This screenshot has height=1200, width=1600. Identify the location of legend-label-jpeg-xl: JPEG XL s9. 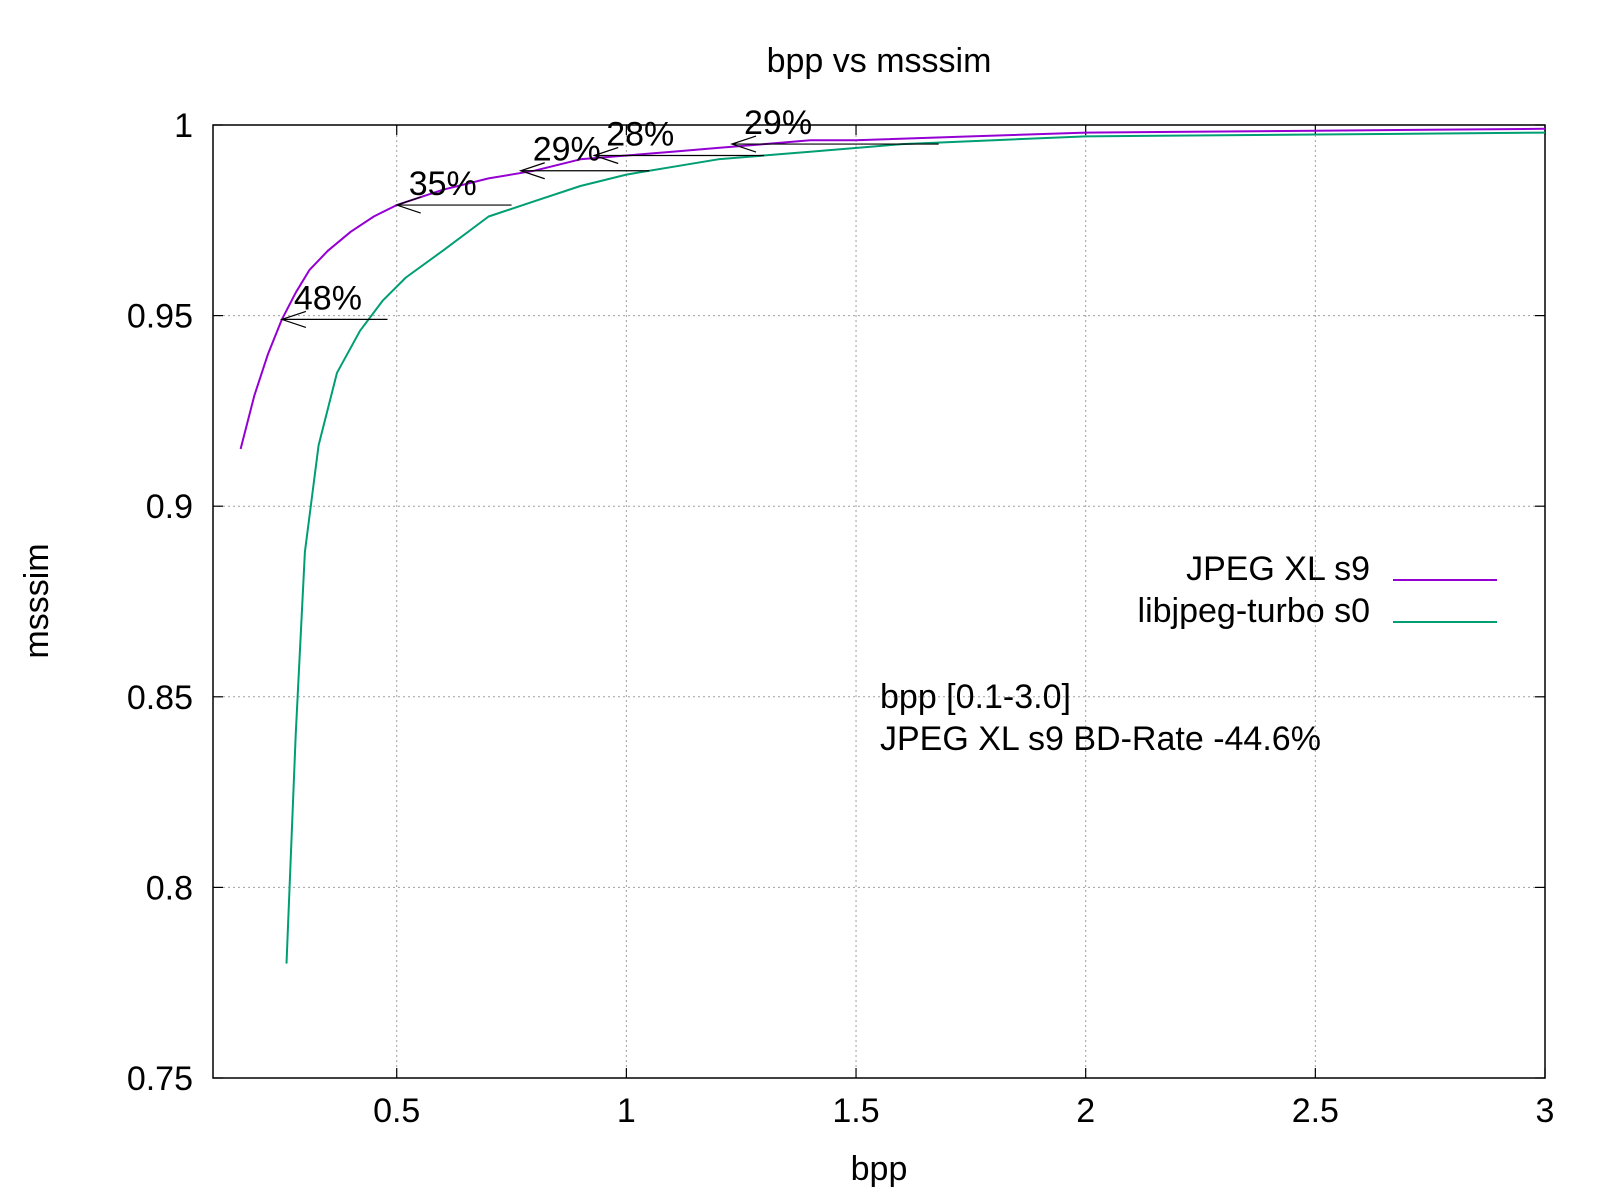
(1278, 569).